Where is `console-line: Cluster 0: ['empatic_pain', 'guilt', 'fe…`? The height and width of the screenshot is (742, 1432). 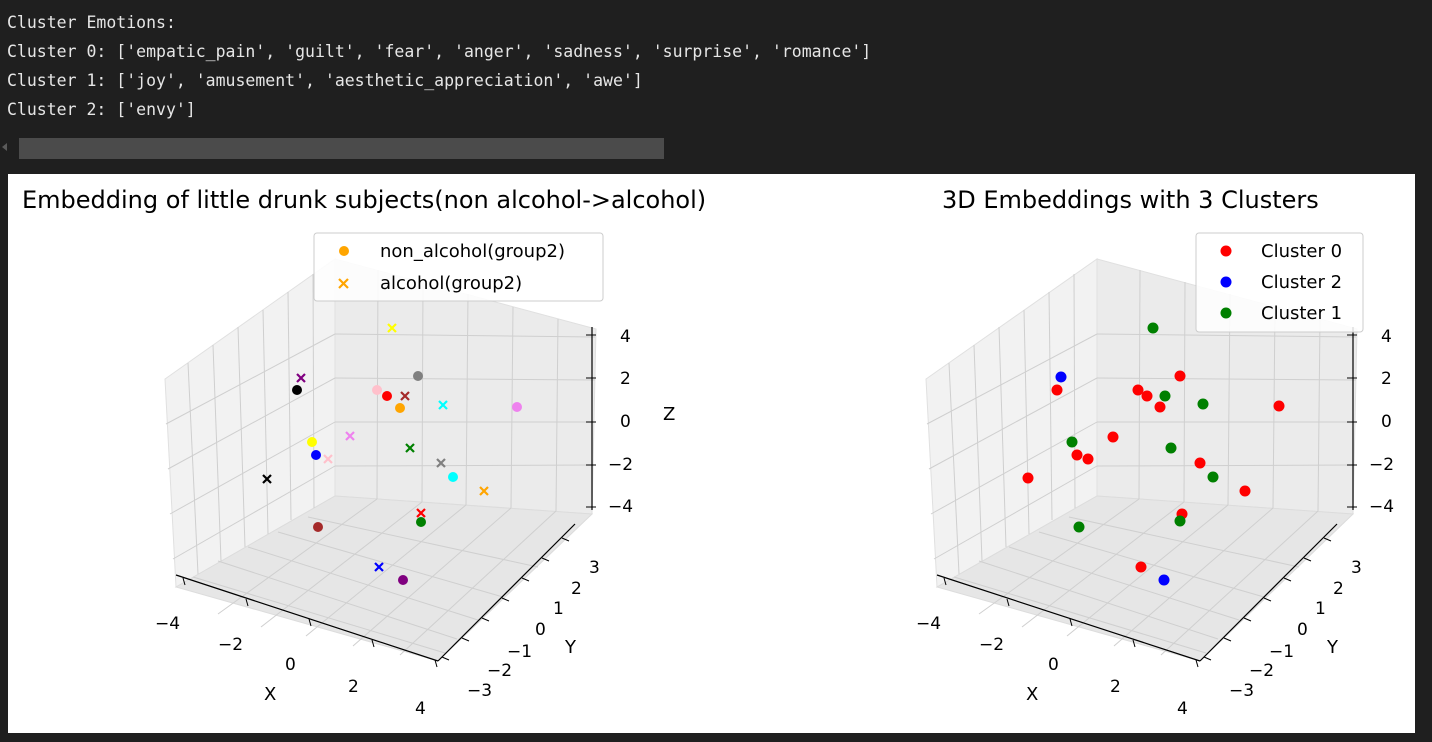 console-line: Cluster 0: ['empatic_pain', 'guilt', 'fe… is located at coordinates (439, 51).